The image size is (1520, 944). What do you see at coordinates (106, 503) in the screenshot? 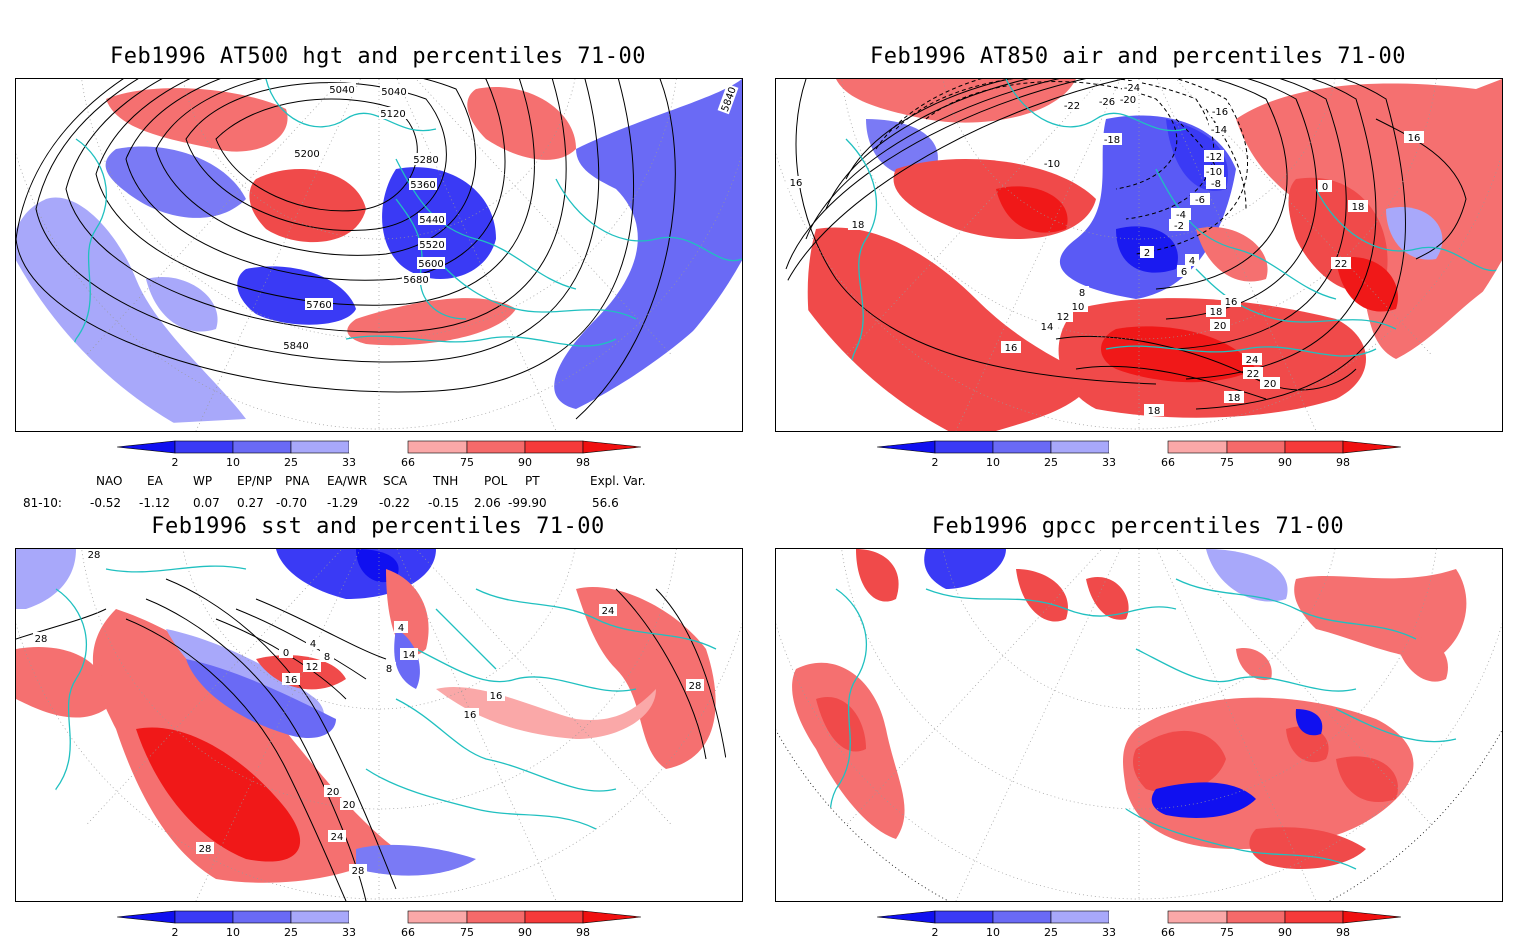
I see `index-value-nao: -0.52` at bounding box center [106, 503].